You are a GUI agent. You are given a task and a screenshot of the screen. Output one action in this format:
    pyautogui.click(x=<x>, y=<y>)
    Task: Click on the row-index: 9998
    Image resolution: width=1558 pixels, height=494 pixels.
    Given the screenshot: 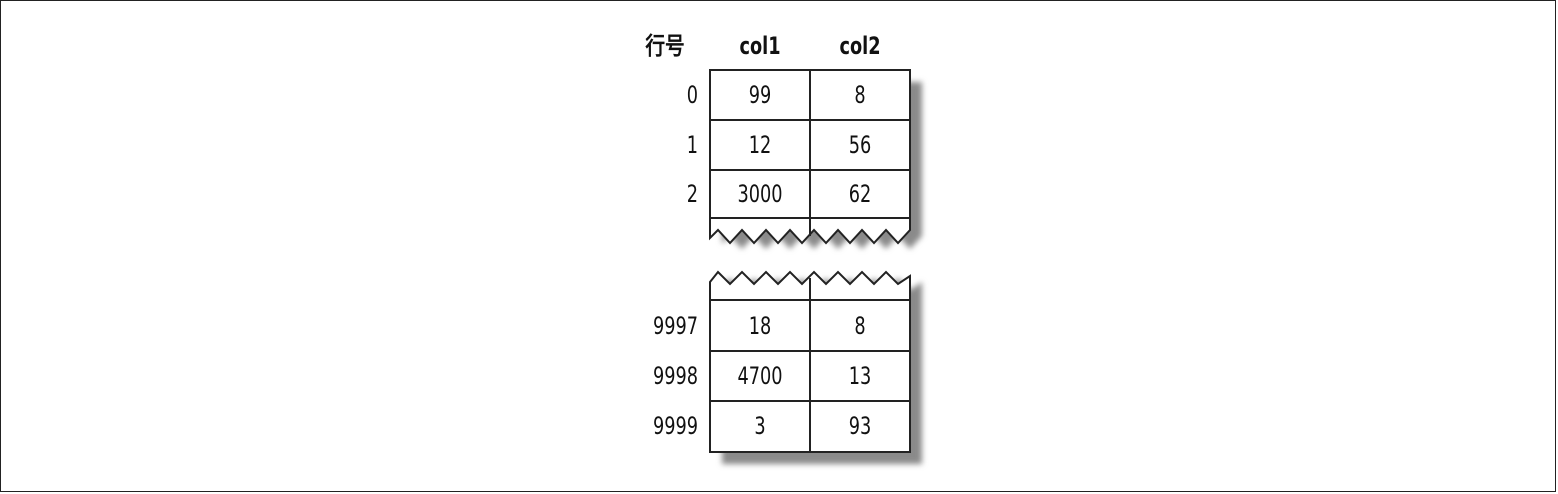 What is the action you would take?
    pyautogui.click(x=675, y=376)
    